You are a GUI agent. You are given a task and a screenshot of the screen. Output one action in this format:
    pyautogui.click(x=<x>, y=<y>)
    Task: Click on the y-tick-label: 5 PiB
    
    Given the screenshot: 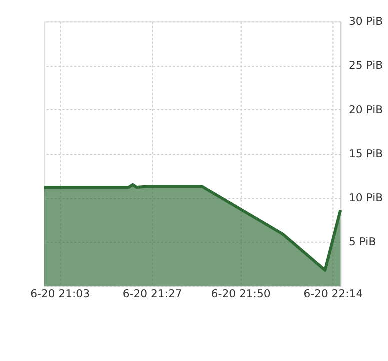 What is the action you would take?
    pyautogui.click(x=362, y=242)
    